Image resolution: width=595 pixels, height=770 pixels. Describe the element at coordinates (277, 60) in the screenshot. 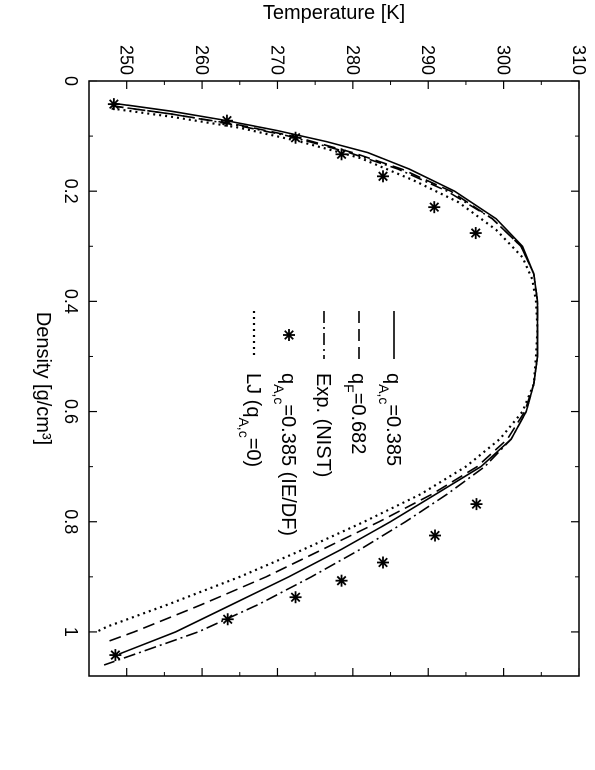

I see `y-tick-label: 270` at that location.